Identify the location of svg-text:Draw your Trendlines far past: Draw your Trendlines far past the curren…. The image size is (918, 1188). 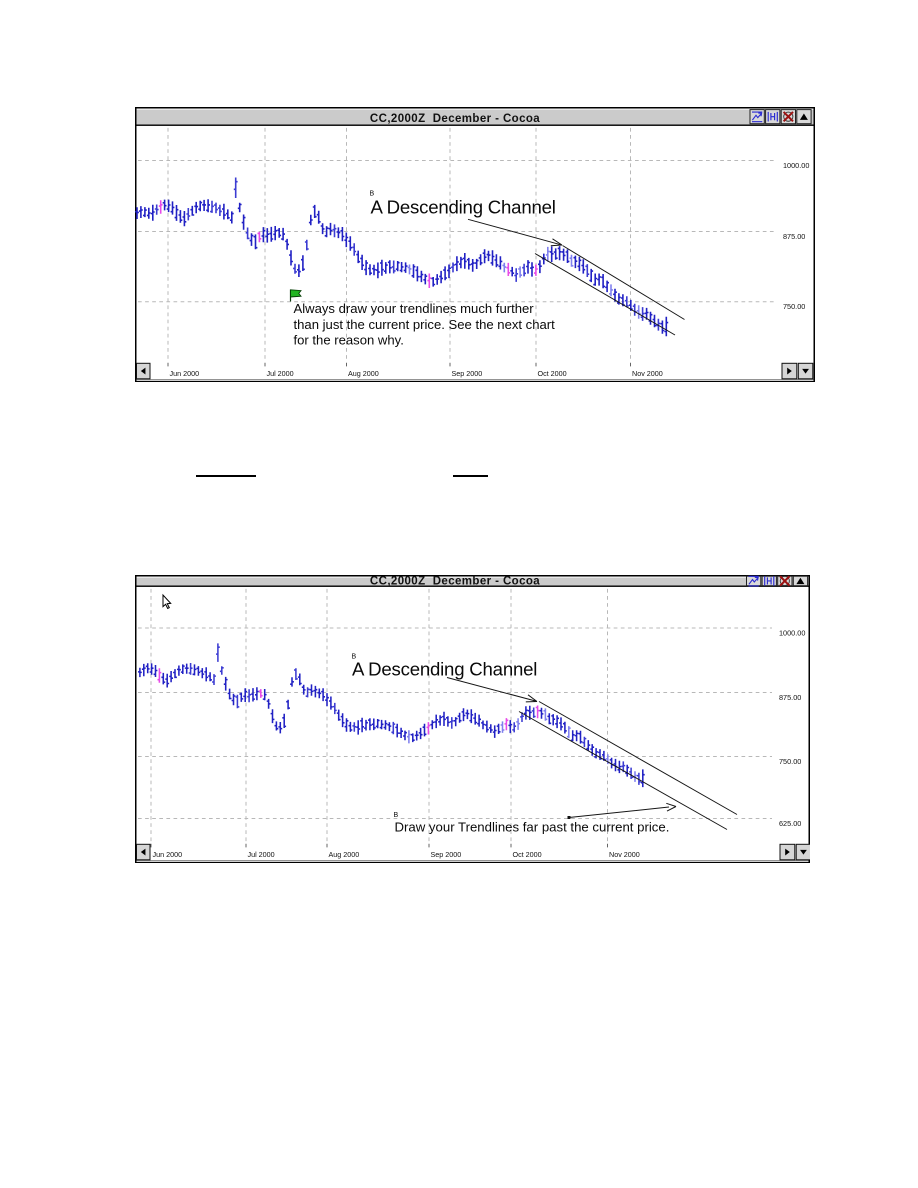
(532, 826).